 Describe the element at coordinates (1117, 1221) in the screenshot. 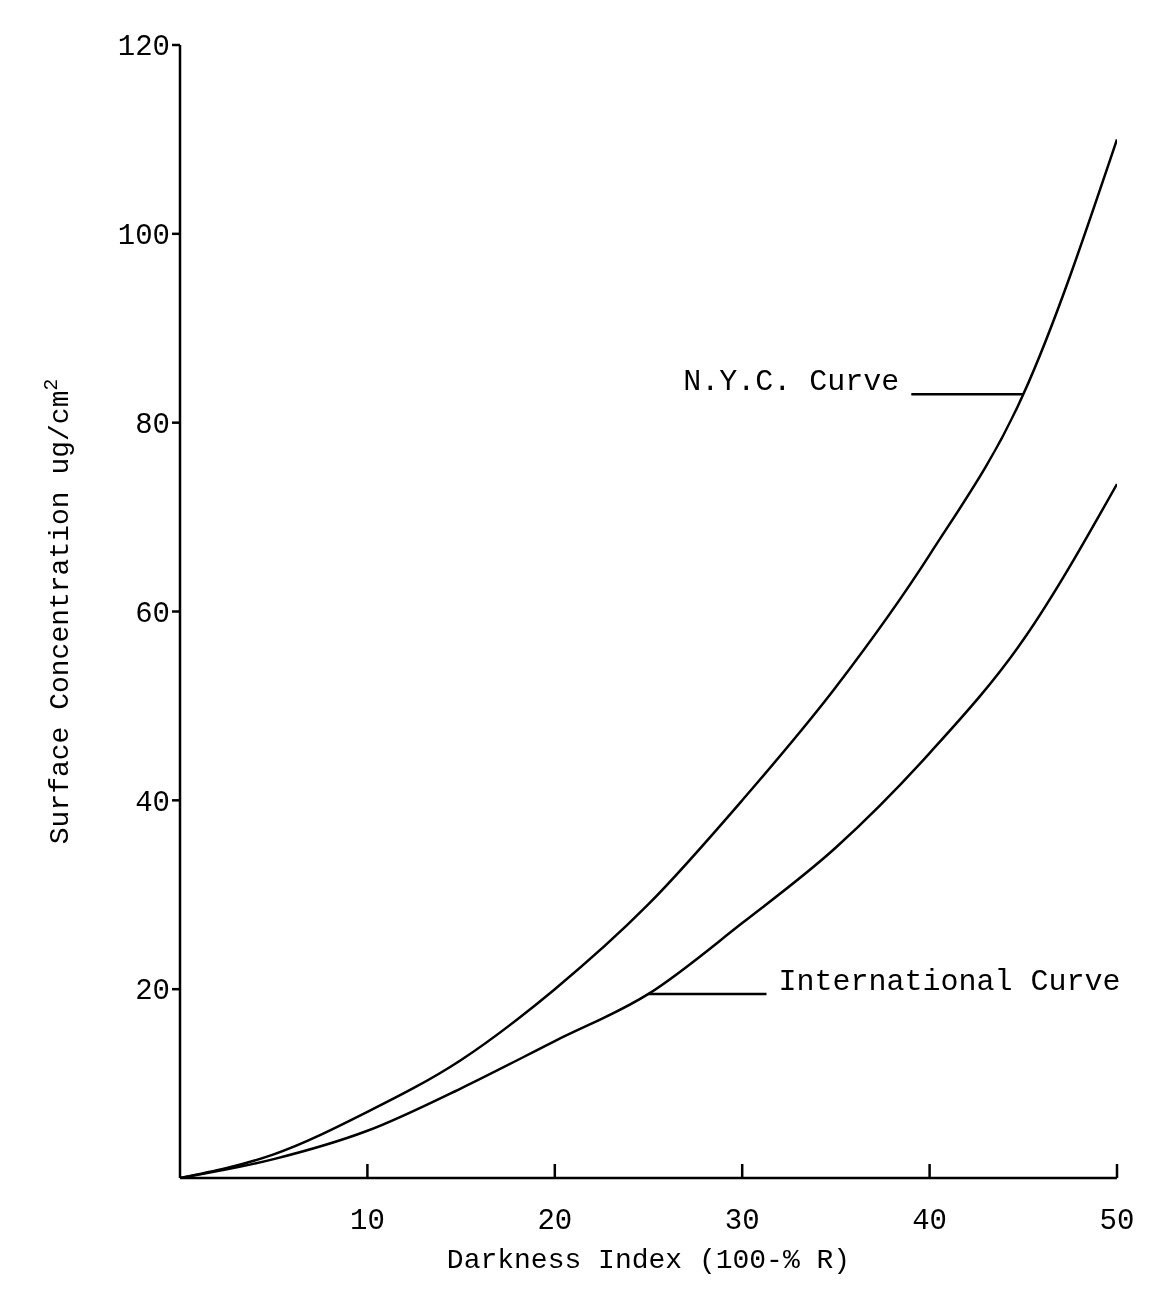

I see `x-tick-label: 50` at that location.